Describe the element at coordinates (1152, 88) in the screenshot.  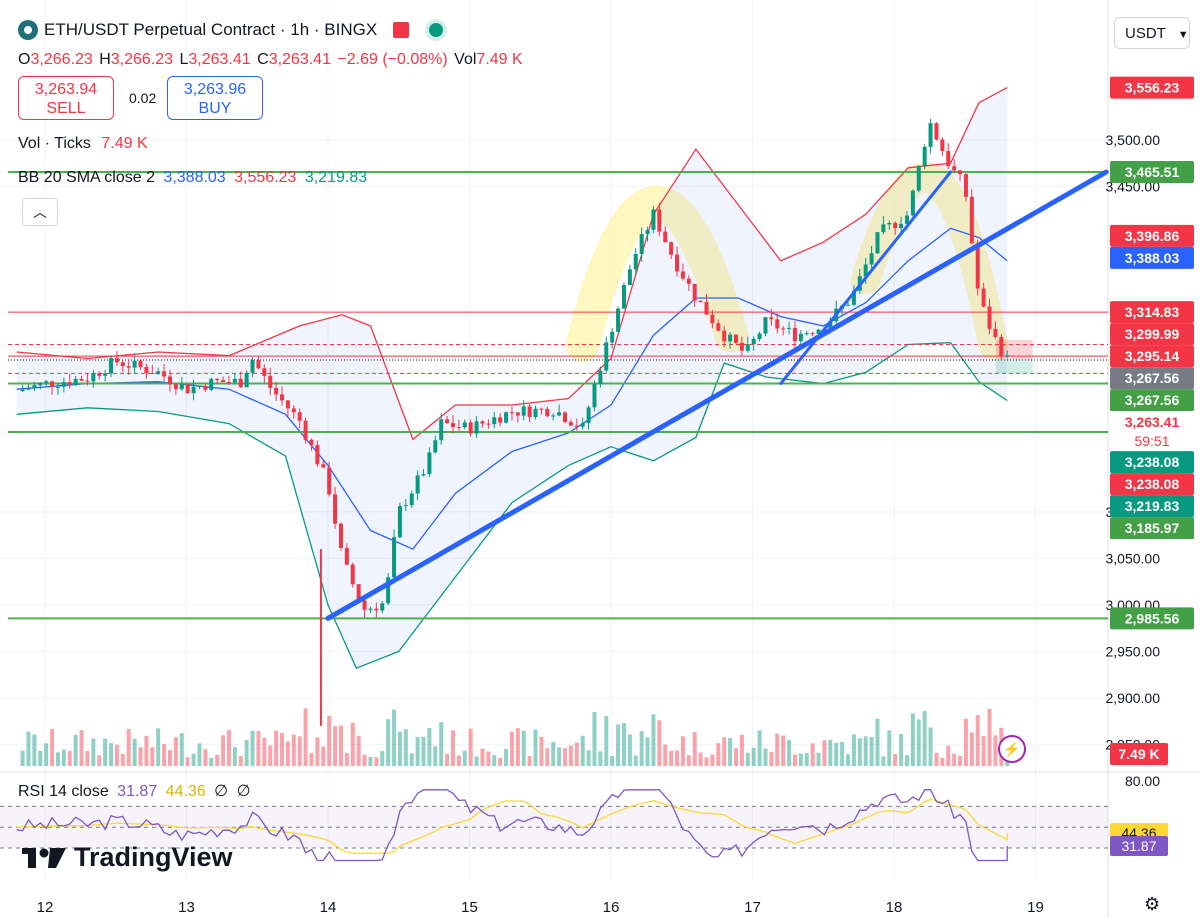
I see `price-label: 3,556.23` at that location.